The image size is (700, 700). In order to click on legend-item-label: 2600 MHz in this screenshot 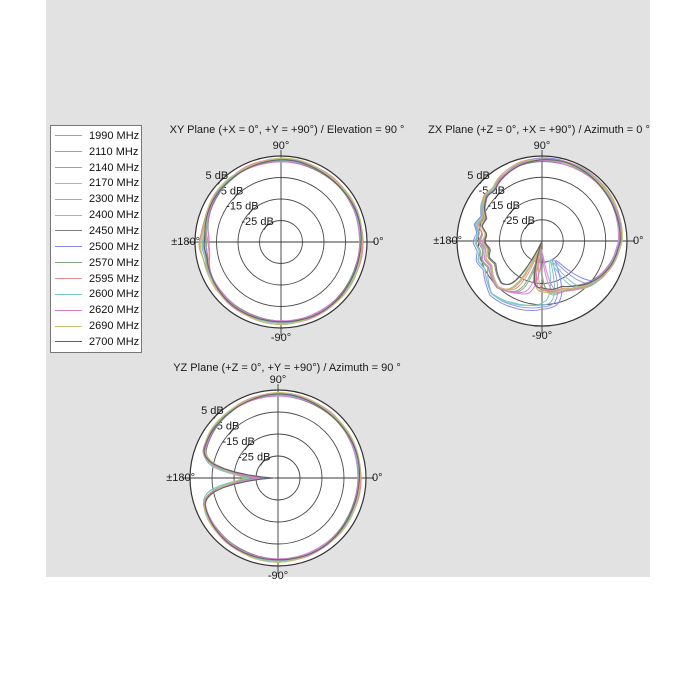, I will do `click(114, 294)`.